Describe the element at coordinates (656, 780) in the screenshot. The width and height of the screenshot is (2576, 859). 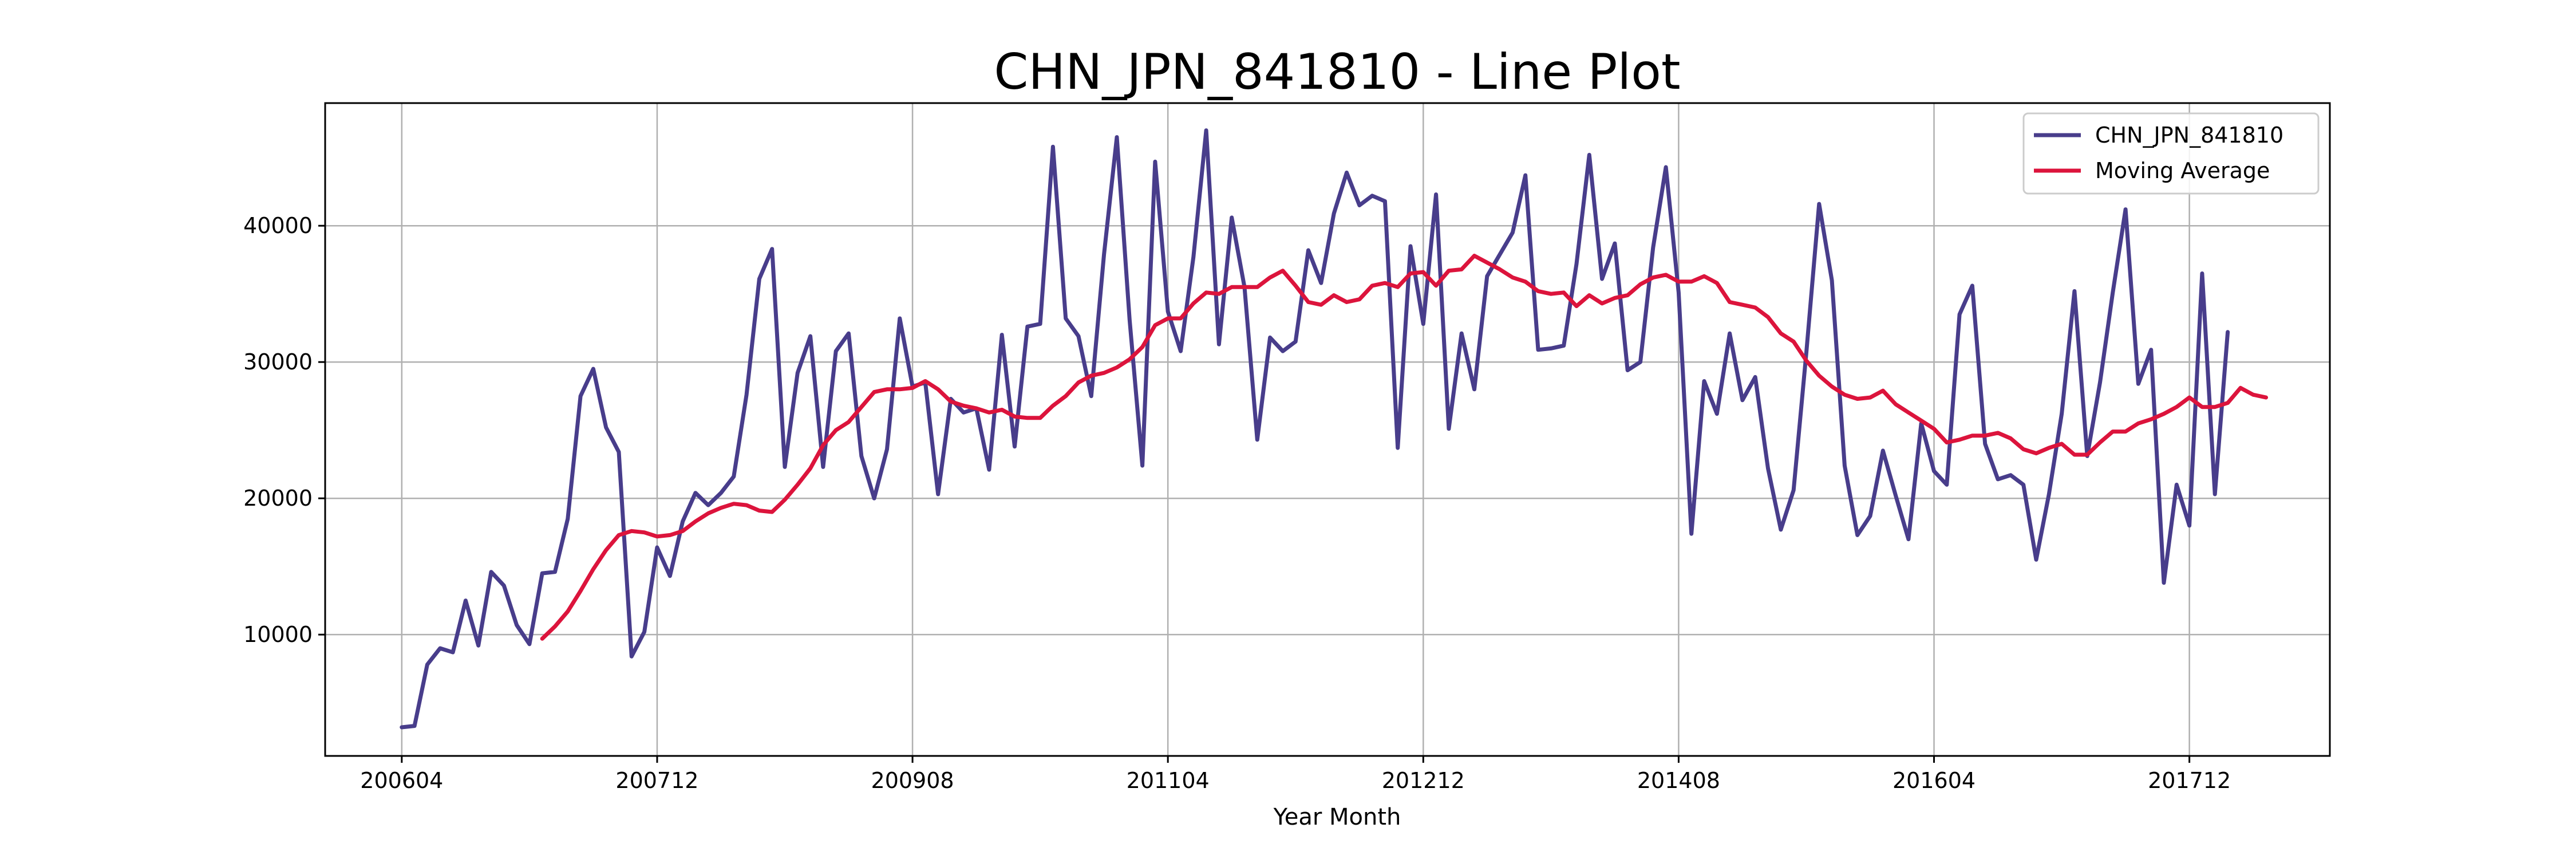
I see `x-tick-label: 200712` at that location.